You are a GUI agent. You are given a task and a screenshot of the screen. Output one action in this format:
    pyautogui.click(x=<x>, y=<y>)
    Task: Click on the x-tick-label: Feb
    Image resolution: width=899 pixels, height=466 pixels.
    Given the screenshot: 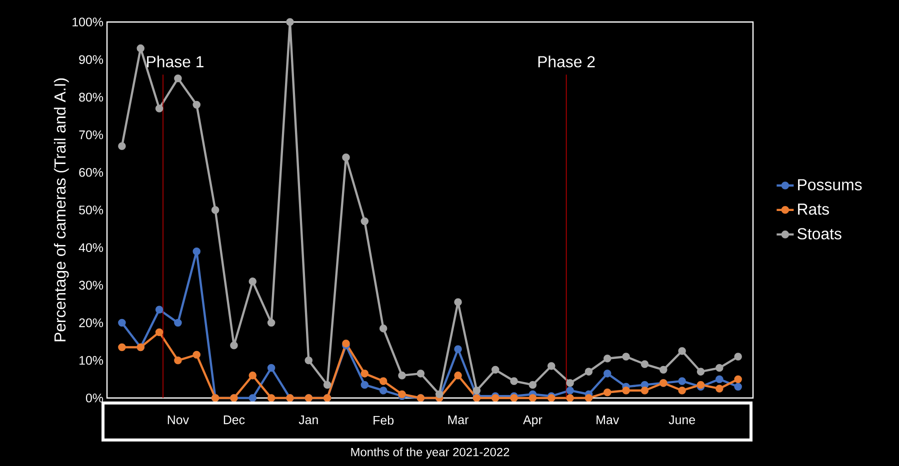 What is the action you would take?
    pyautogui.click(x=384, y=420)
    